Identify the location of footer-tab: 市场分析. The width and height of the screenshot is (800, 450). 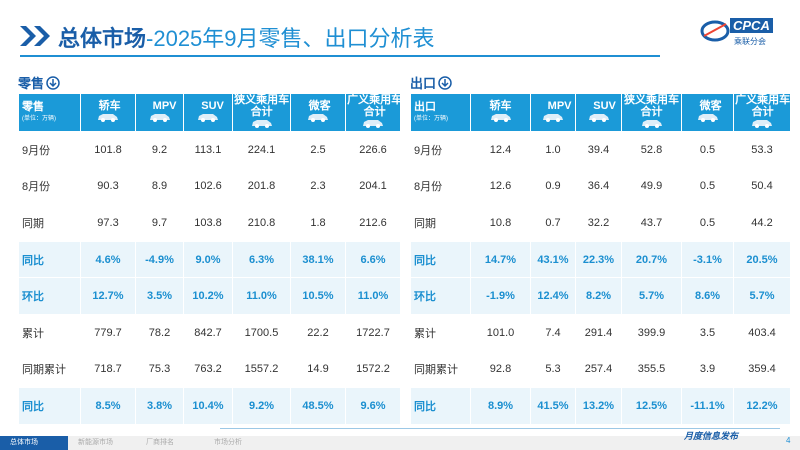
(228, 442).